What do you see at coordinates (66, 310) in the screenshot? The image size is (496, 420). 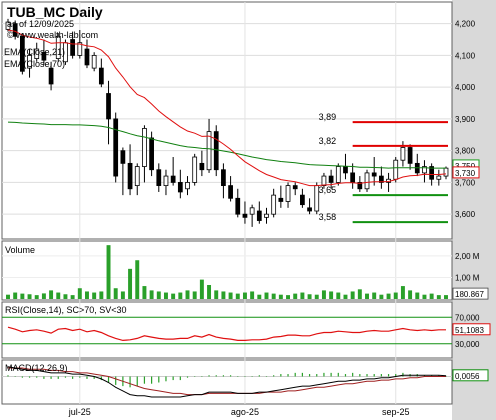 I see `rsi-title: RSI(Close,14), SC>70, SV<30` at bounding box center [66, 310].